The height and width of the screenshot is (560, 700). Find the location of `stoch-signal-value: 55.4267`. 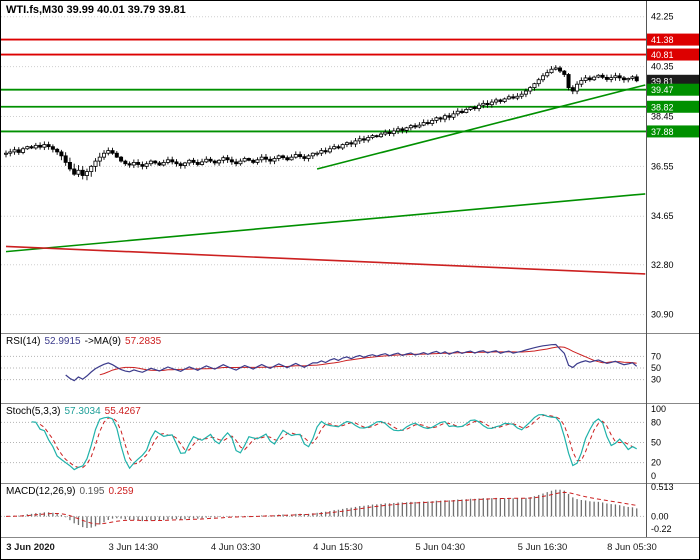

stoch-signal-value: 55.4267 is located at coordinates (122, 411).